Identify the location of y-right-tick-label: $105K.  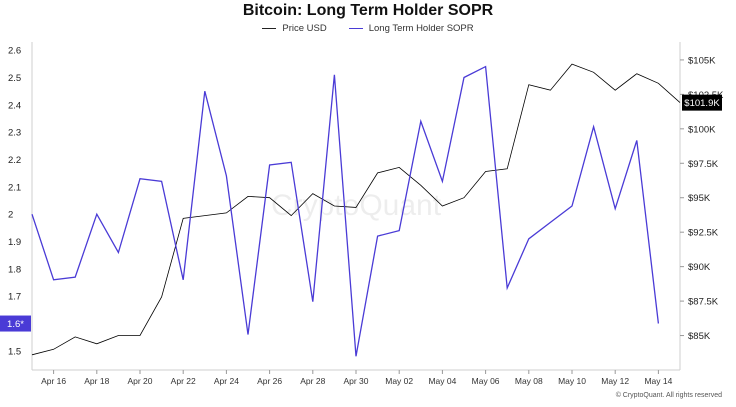
(702, 60).